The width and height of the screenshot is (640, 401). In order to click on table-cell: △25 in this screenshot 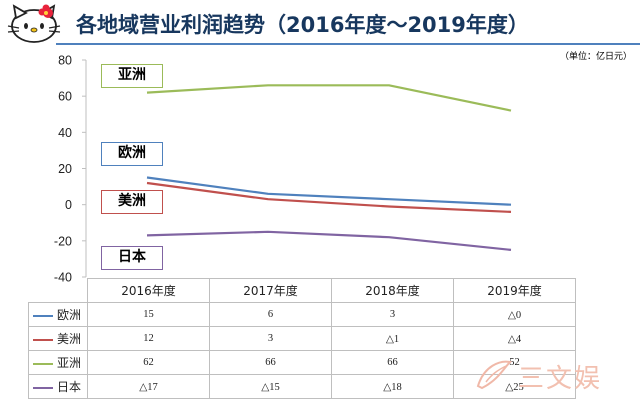, I will do `click(514, 386)`.